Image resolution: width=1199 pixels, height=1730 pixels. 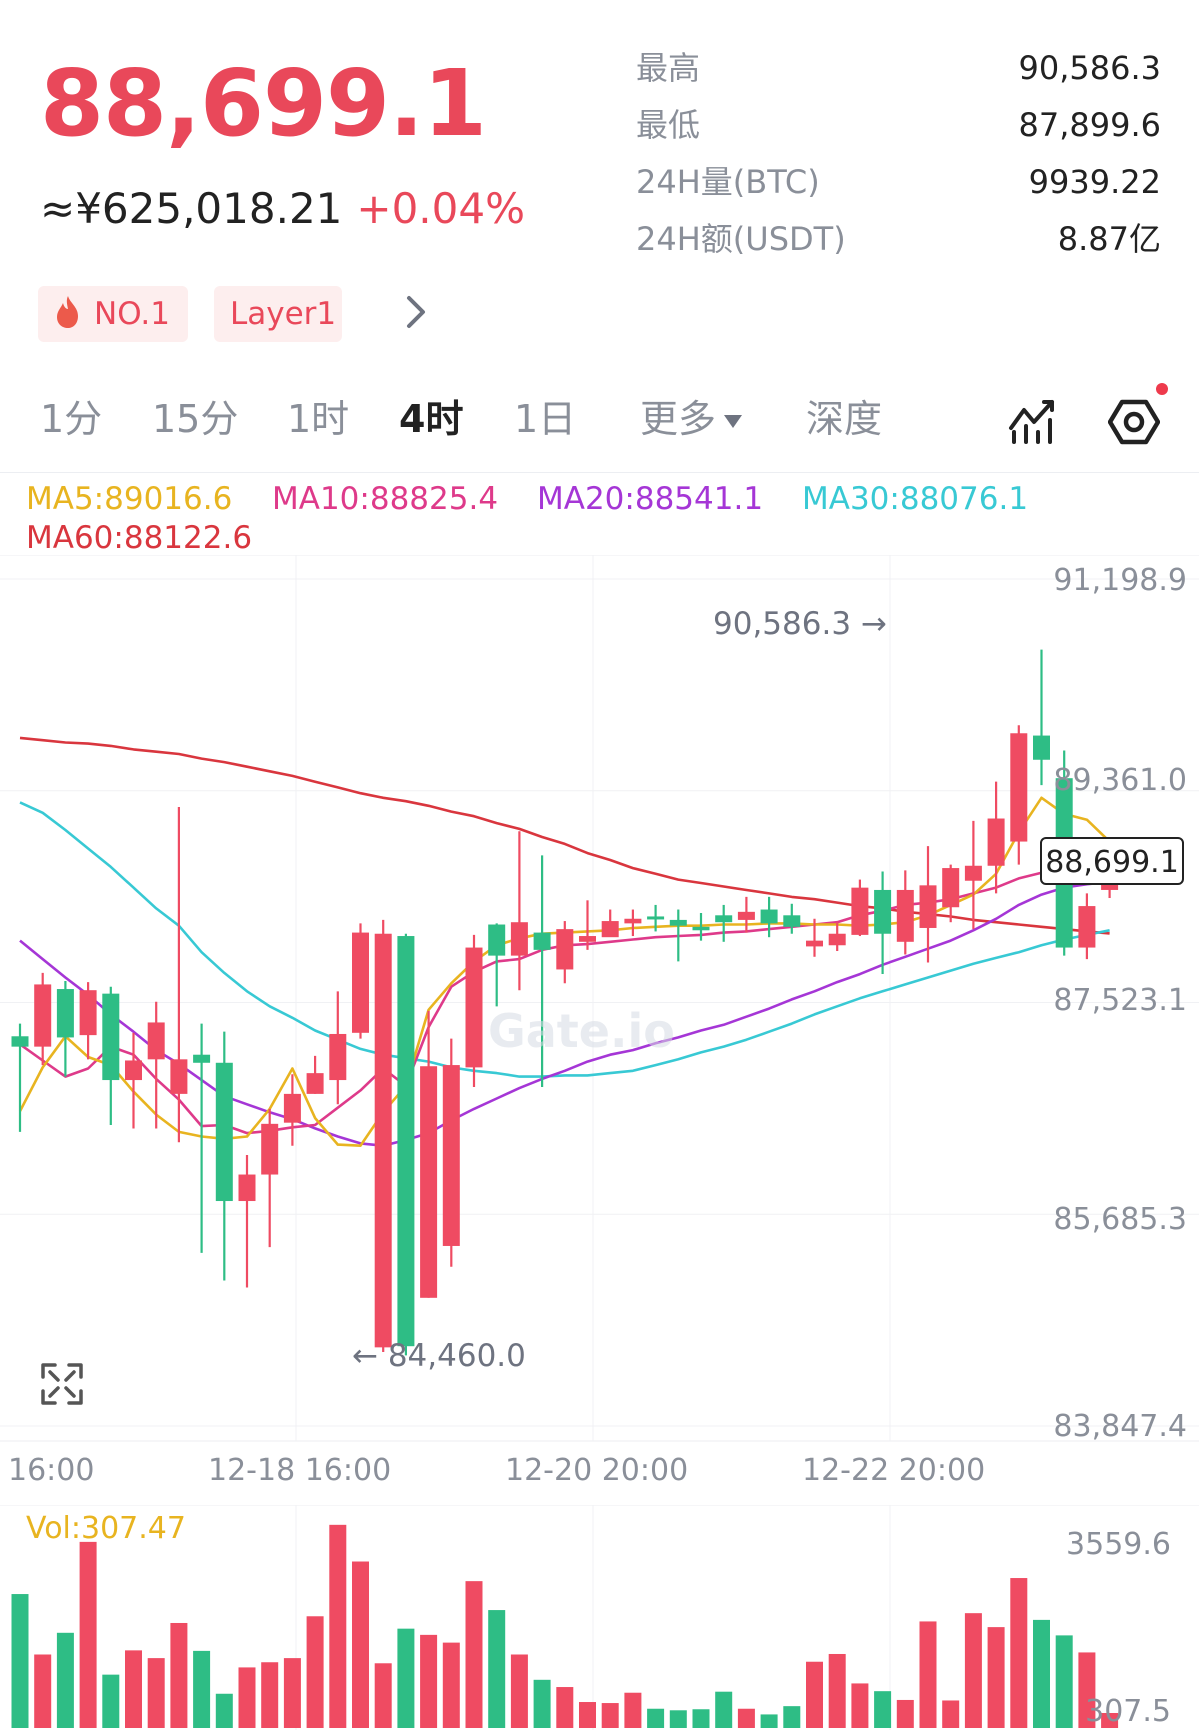 I want to click on tab-15min: 15分, so click(x=195, y=419).